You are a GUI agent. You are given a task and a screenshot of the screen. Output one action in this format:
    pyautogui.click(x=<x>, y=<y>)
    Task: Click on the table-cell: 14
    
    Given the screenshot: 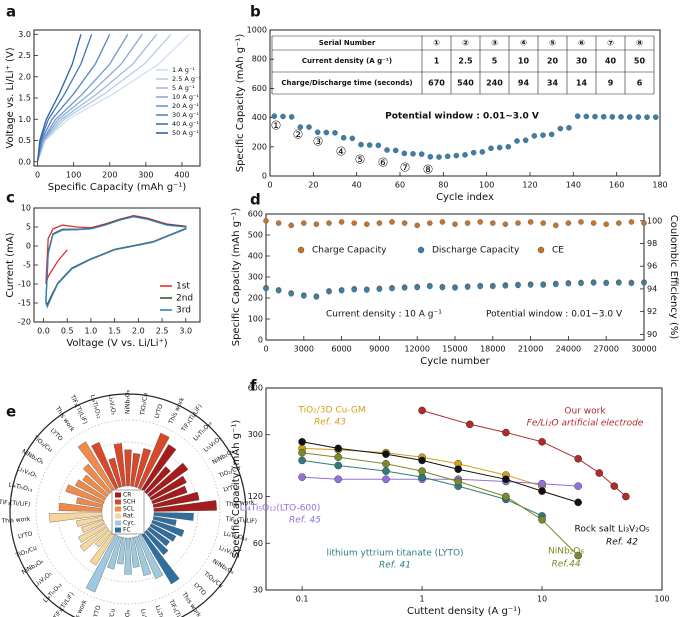 What is the action you would take?
    pyautogui.click(x=582, y=83)
    